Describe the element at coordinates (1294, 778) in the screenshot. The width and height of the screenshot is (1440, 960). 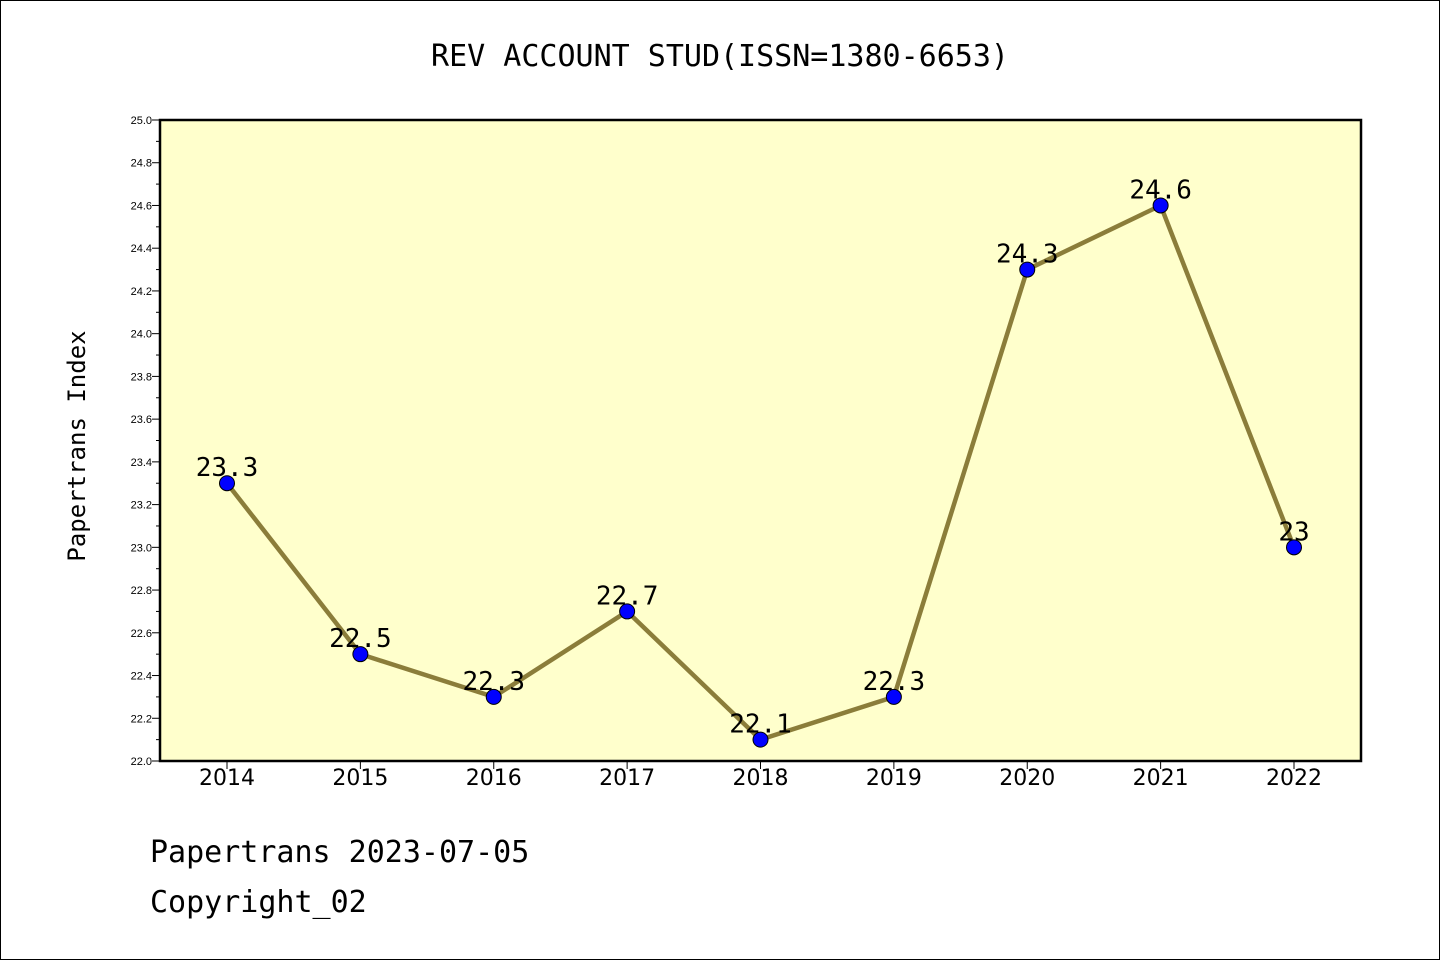
I see `x-tick-label-2022: 2022` at that location.